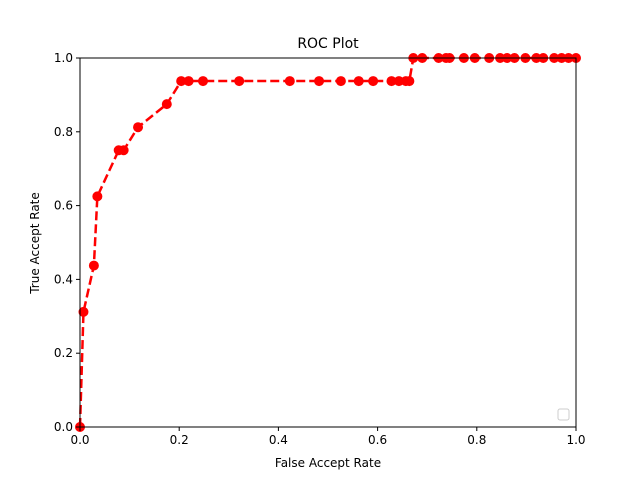 The height and width of the screenshot is (480, 640). I want to click on x-tick-label: 0.8, so click(476, 440).